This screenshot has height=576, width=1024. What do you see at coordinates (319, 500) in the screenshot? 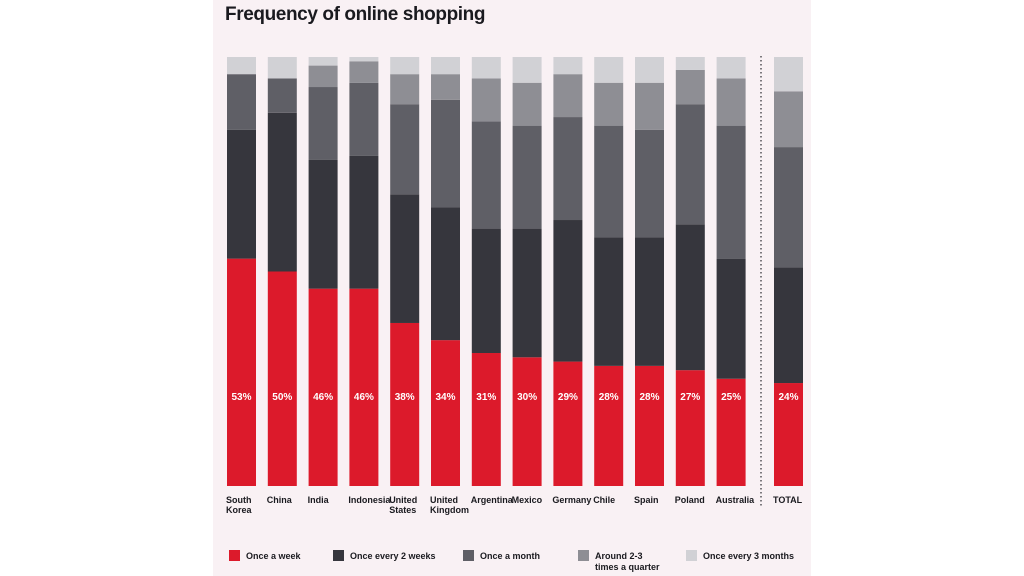
I see `category-label: India` at bounding box center [319, 500].